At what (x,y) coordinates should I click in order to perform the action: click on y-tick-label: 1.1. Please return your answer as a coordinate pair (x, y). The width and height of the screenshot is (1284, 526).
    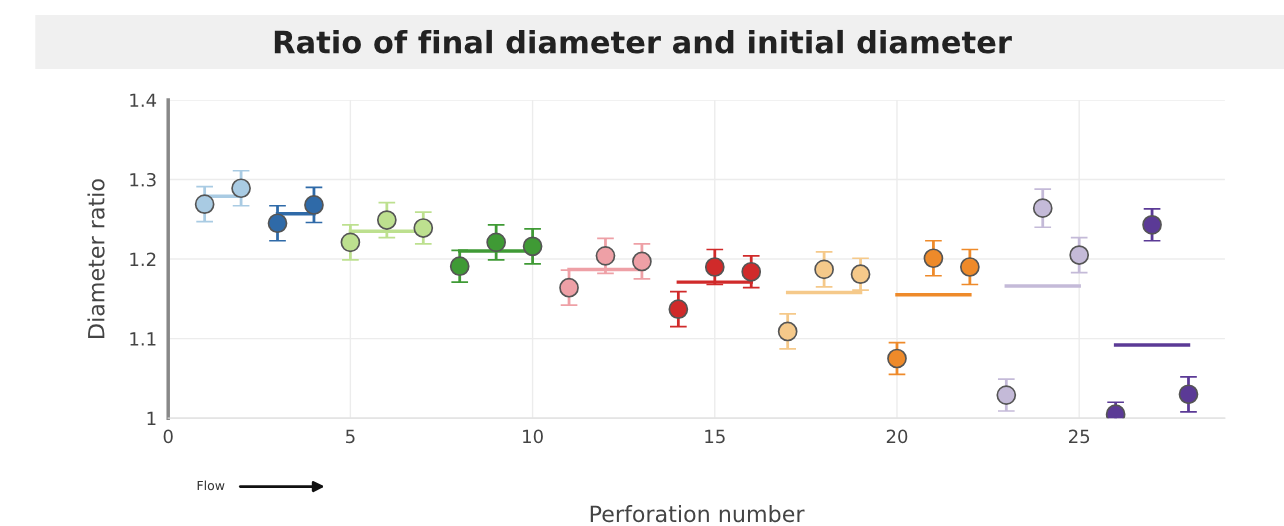
    Looking at the image, I should click on (143, 339).